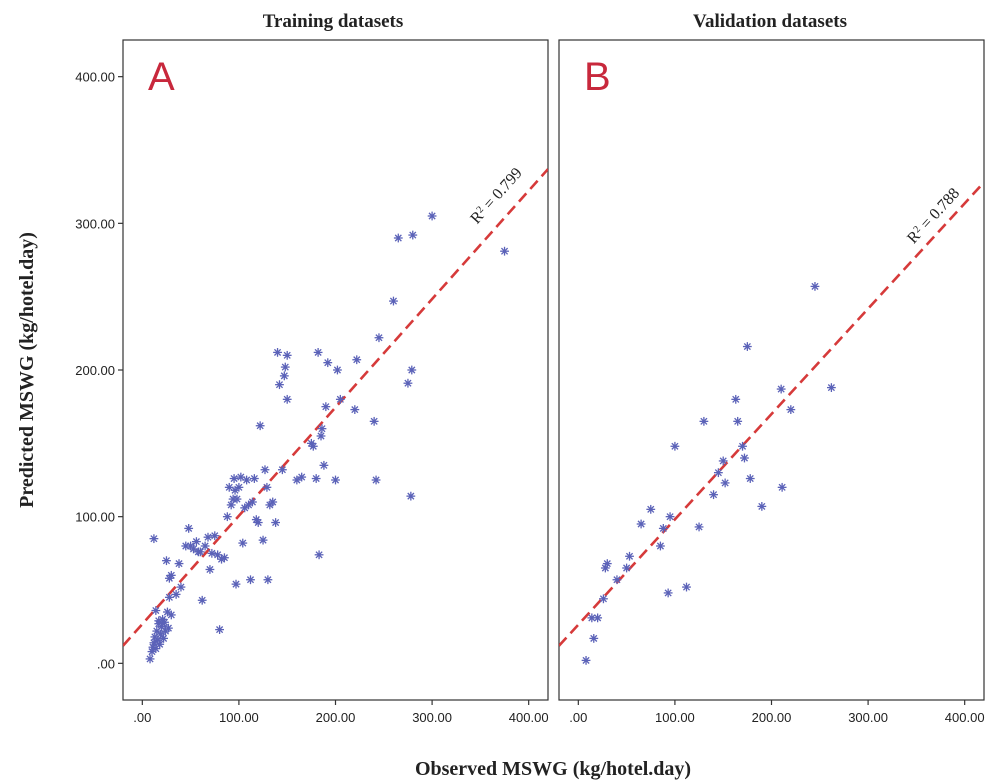 The width and height of the screenshot is (988, 783). I want to click on x-axis-training: .00 100.00 200.00 300.00 400.00, so click(341, 712).